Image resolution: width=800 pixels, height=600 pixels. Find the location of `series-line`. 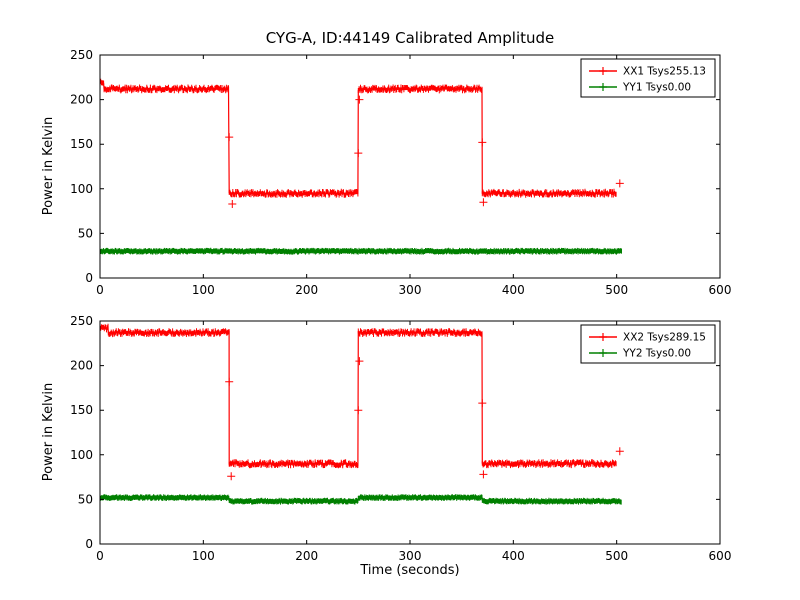

series-line is located at coordinates (358, 138).